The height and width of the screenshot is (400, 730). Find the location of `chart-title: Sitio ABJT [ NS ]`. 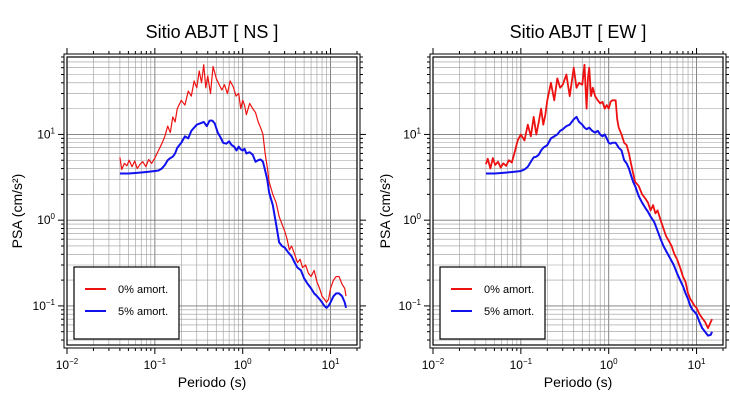

chart-title: Sitio ABJT [ NS ] is located at coordinates (212, 32).